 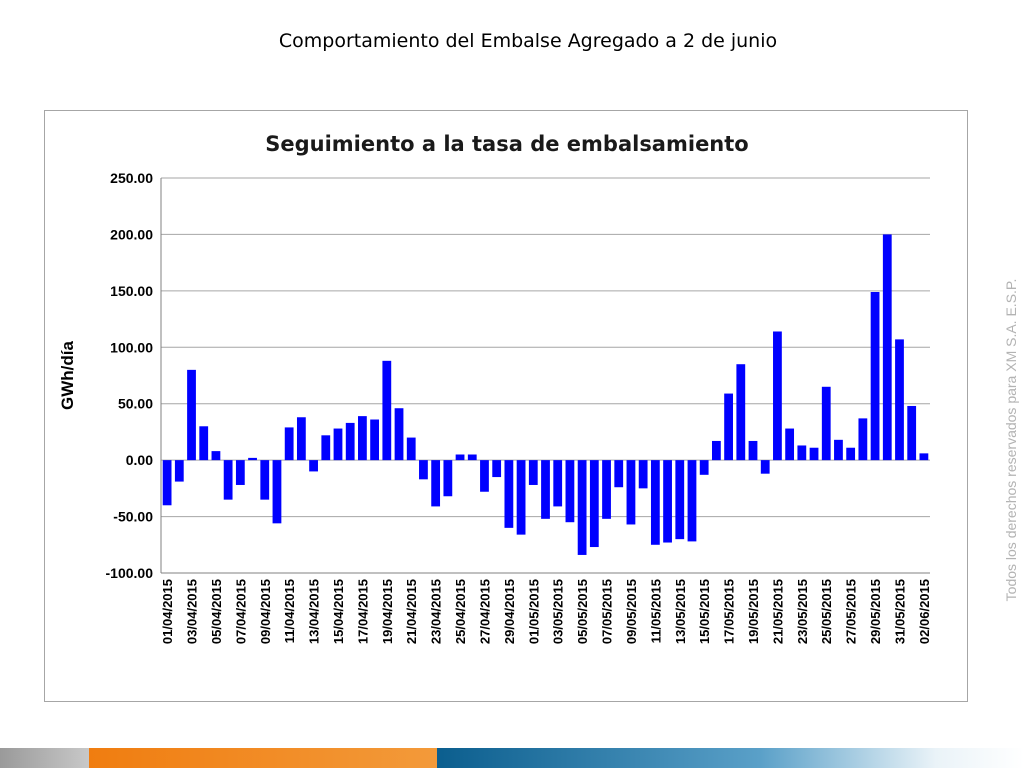 What do you see at coordinates (558, 611) in the screenshot?
I see `x-tick-label: 03/05/2015` at bounding box center [558, 611].